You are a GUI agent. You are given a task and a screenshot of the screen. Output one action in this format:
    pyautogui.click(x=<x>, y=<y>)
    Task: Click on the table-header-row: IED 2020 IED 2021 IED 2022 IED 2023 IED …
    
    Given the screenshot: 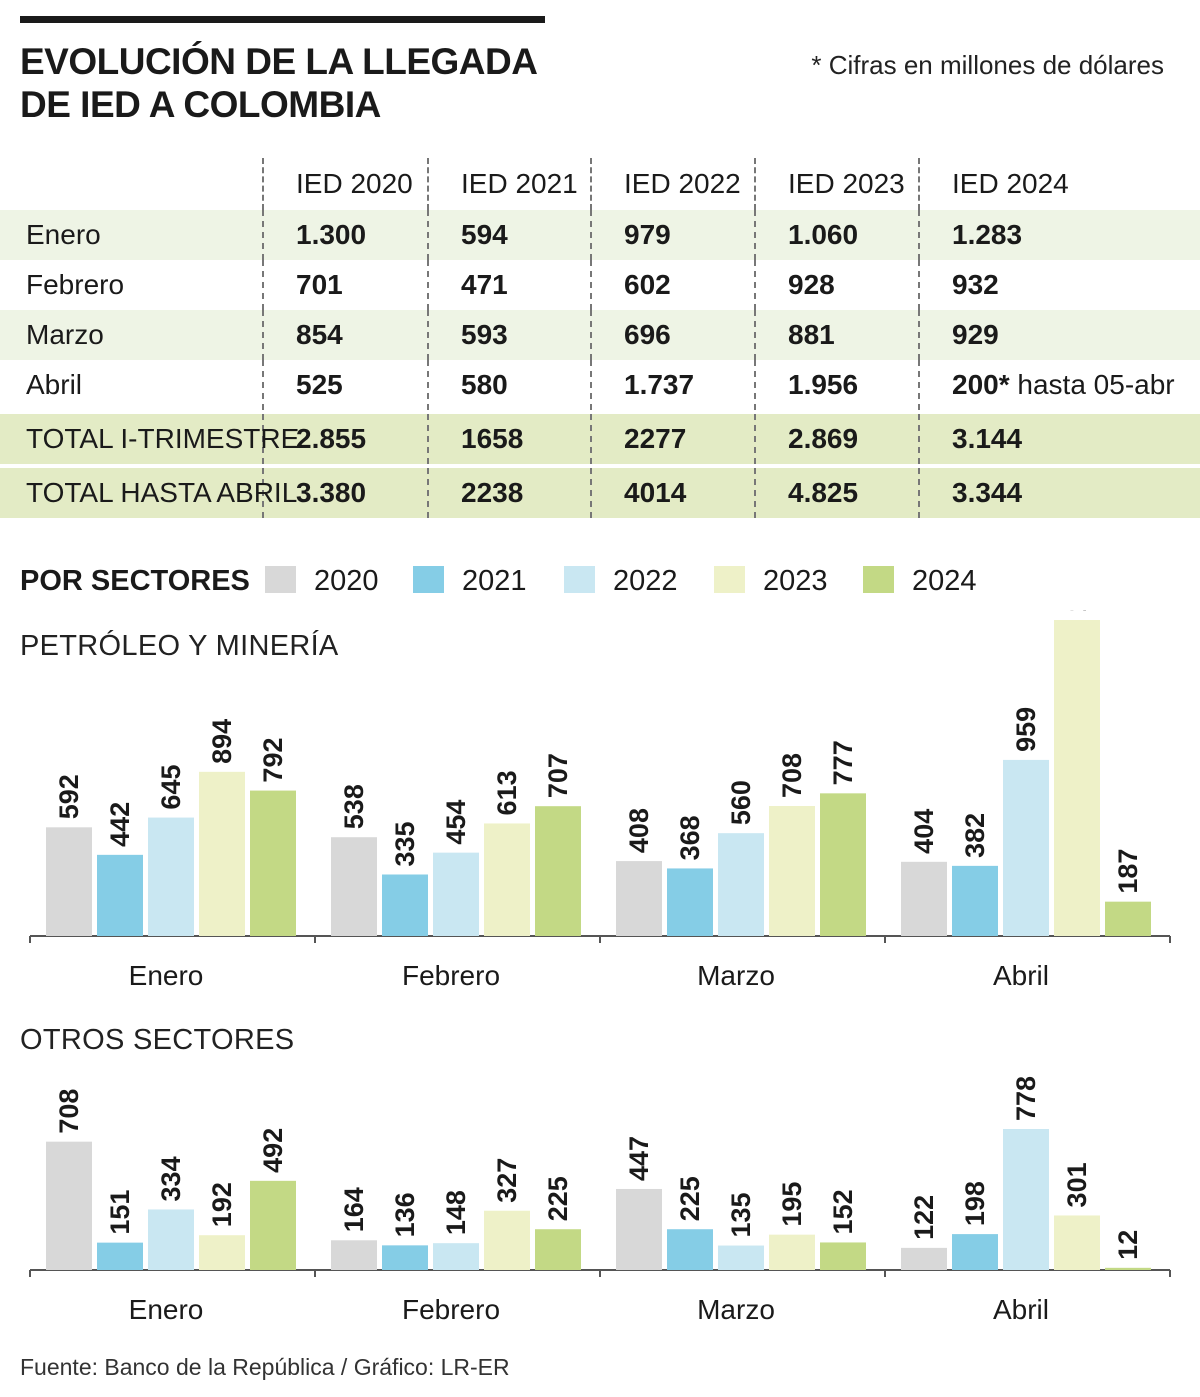 What is the action you would take?
    pyautogui.click(x=600, y=184)
    